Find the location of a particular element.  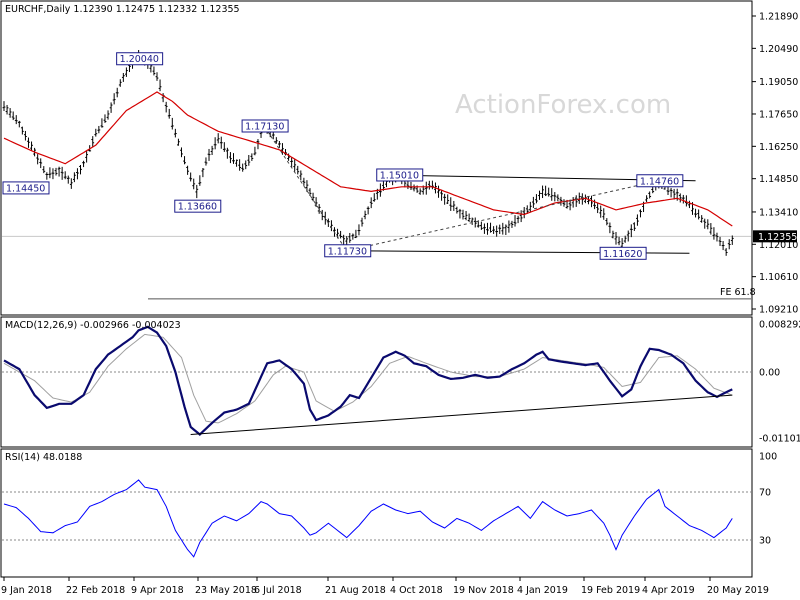

macd-tick-label: 0.00 is located at coordinates (769, 373).